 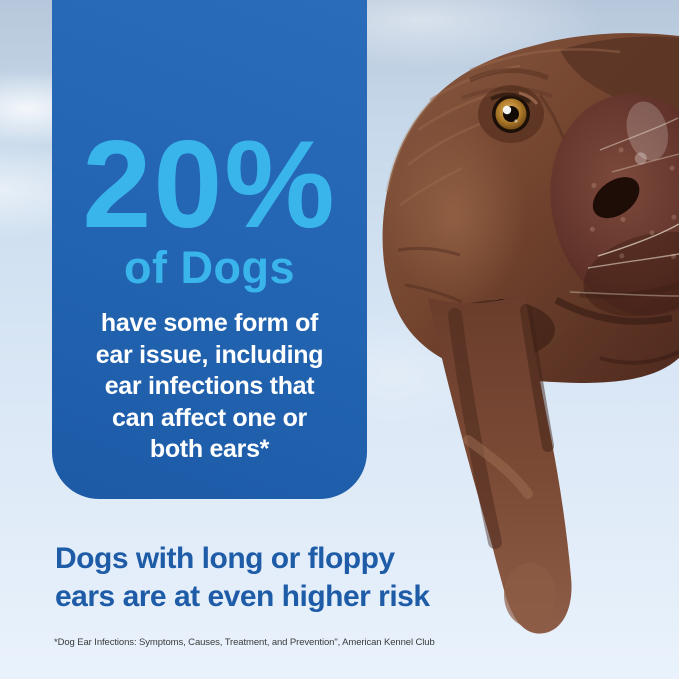 I want to click on stat-value: 20%, so click(x=209, y=185).